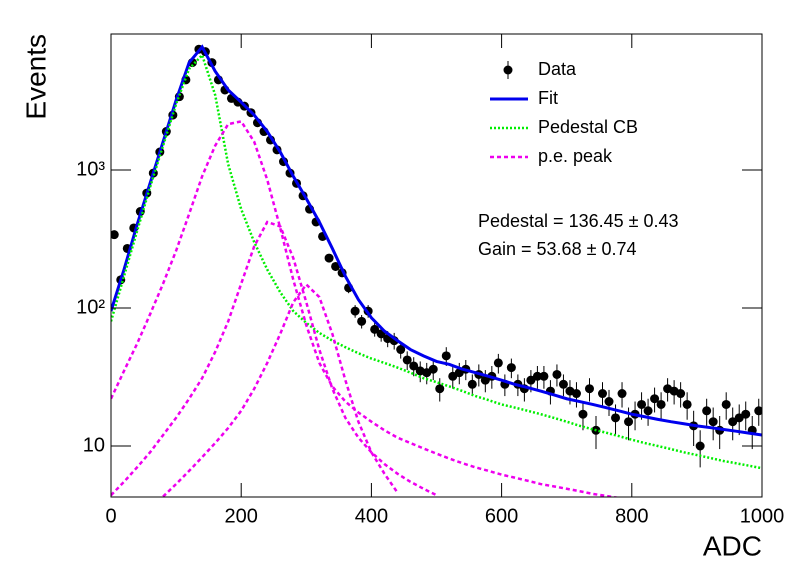 This screenshot has width=796, height=572. Describe the element at coordinates (110, 516) in the screenshot. I see `x-tick-label: 0` at that location.